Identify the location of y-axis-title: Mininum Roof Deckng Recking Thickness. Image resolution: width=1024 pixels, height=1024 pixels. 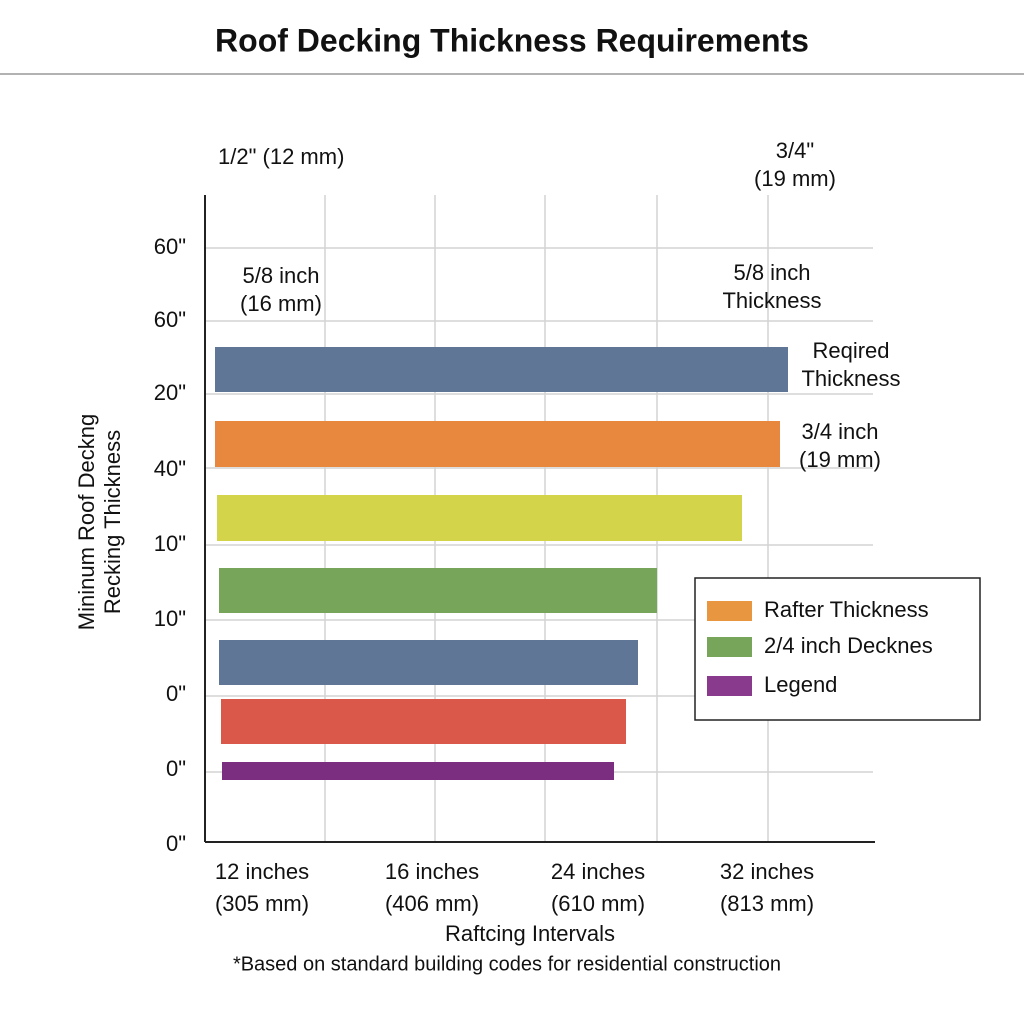
(99, 522).